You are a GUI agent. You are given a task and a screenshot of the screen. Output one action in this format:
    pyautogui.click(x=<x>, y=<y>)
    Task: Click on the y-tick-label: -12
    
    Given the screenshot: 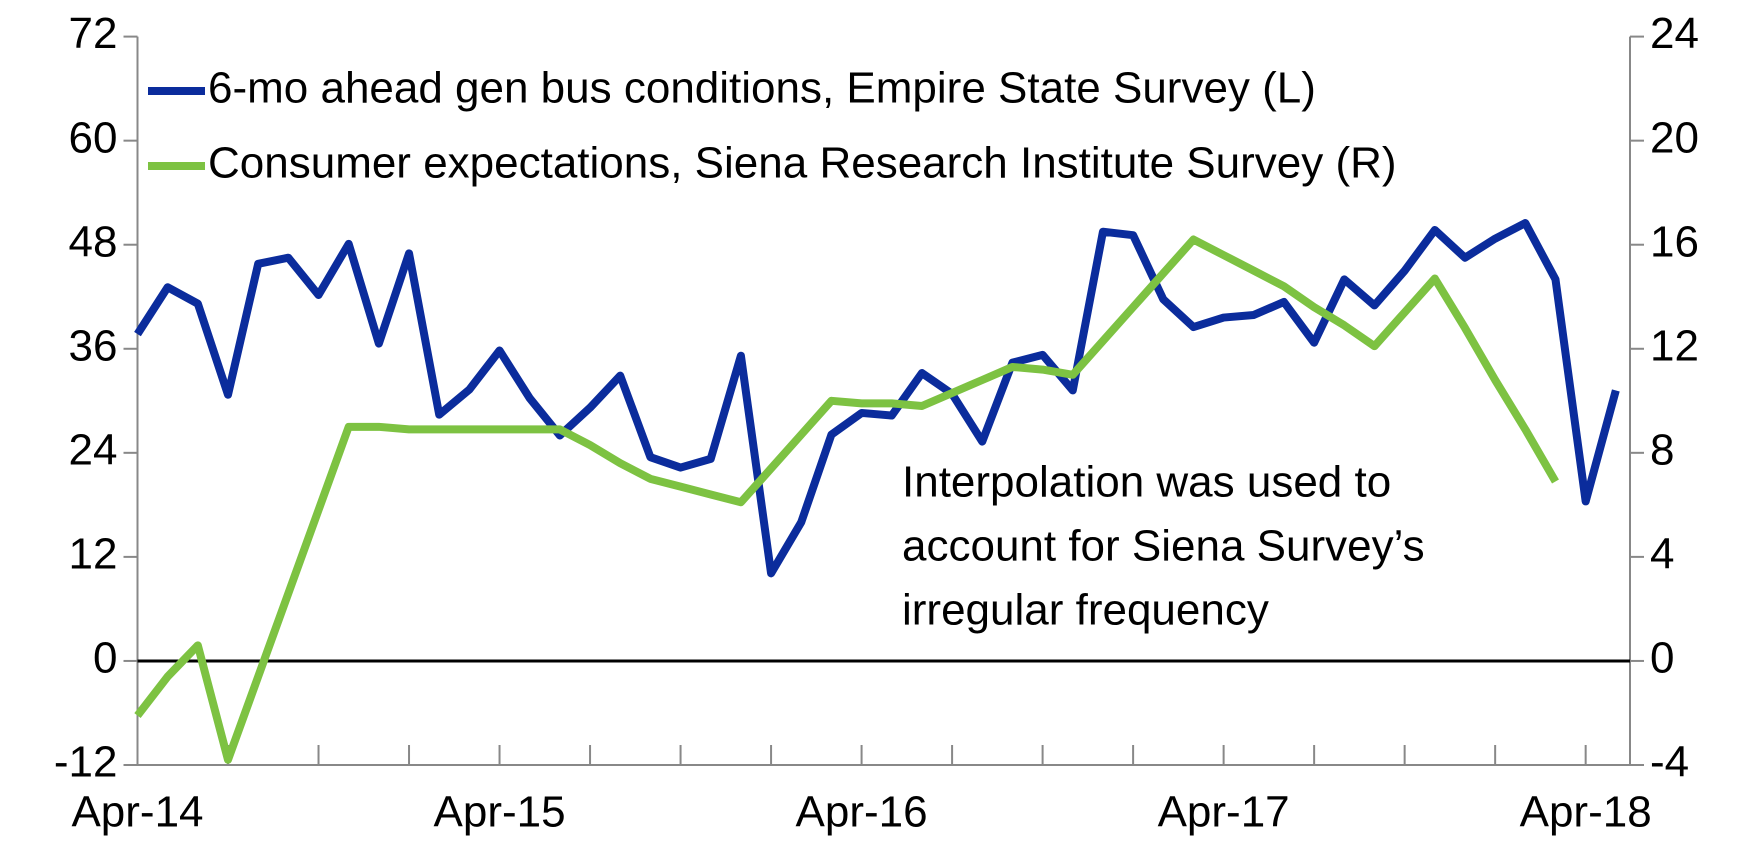 What is the action you would take?
    pyautogui.click(x=86, y=762)
    